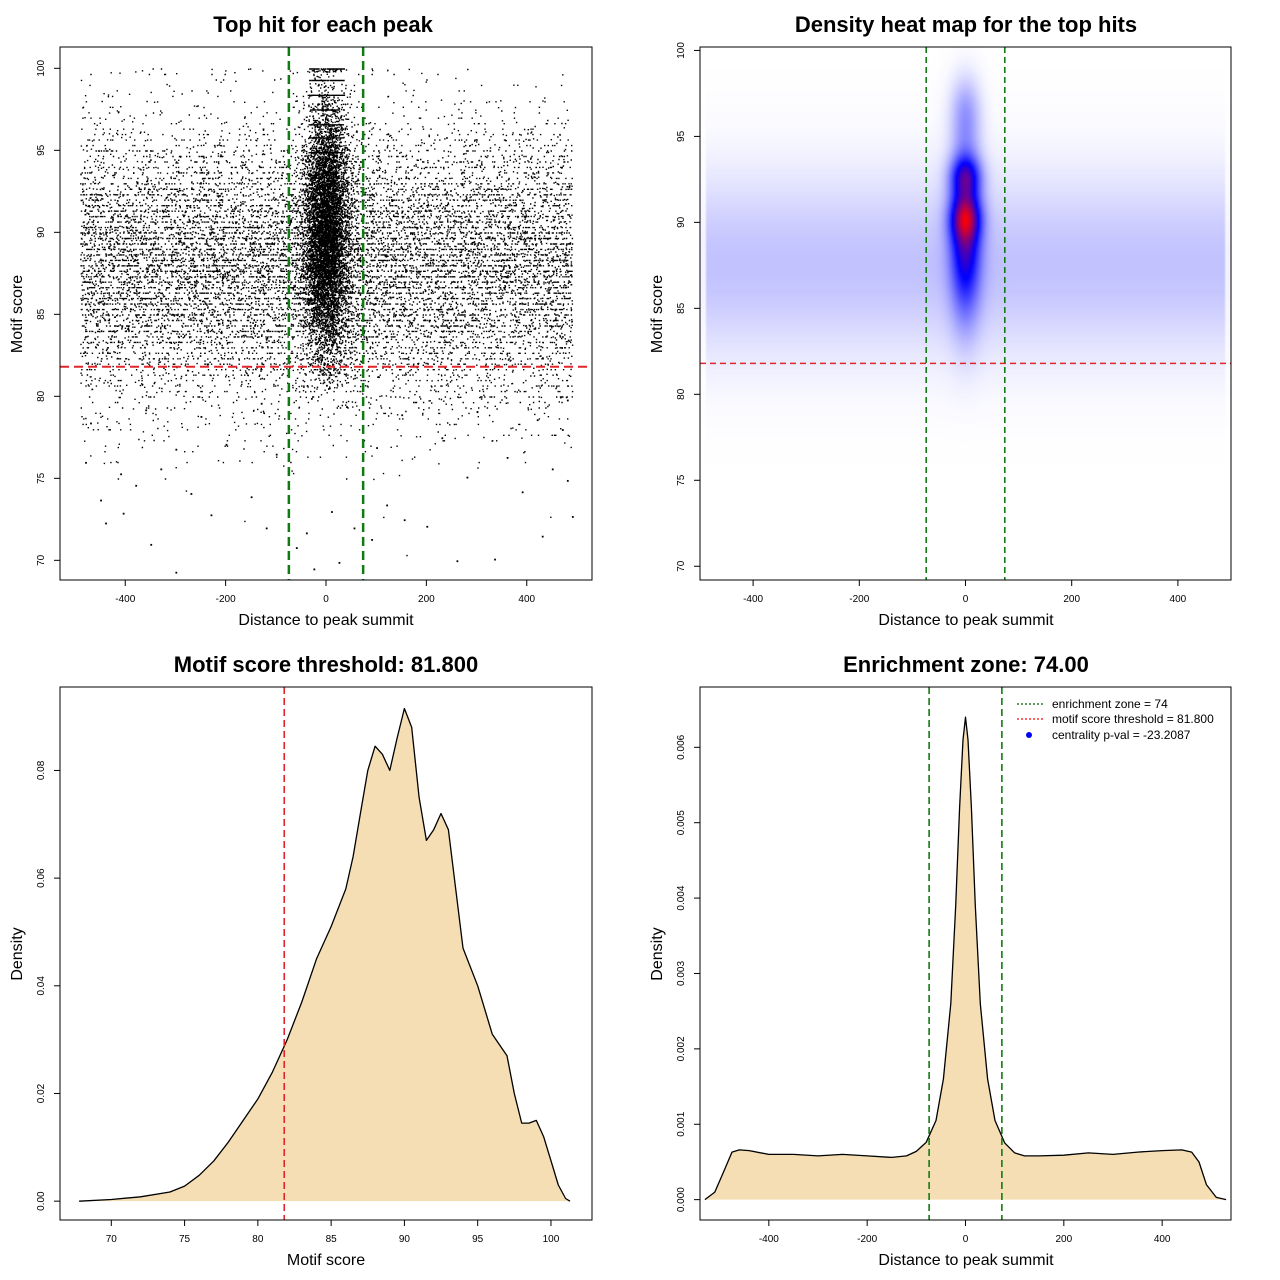 This screenshot has width=1280, height=1280. What do you see at coordinates (1121, 735) in the screenshot?
I see `legend-label: centrality p-val = -23.2087` at bounding box center [1121, 735].